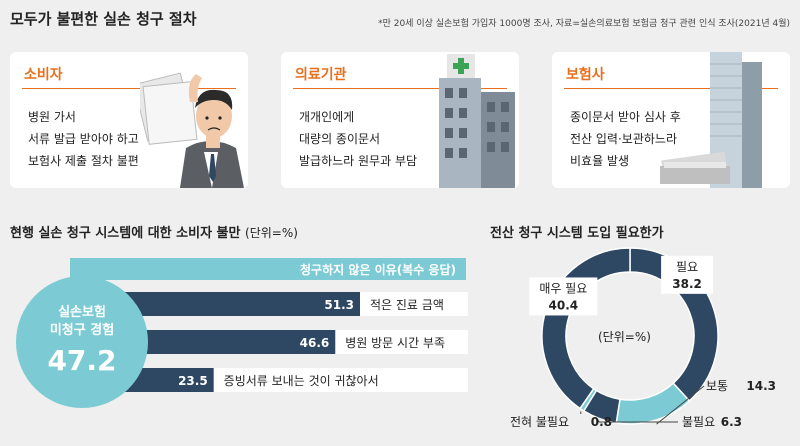 The image size is (800, 446). I want to click on slice-label: 매우 필요, so click(563, 288).